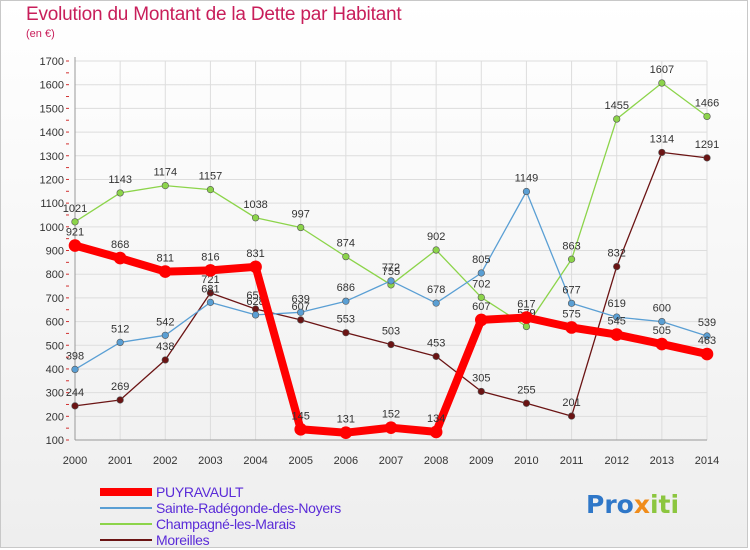 The height and width of the screenshot is (550, 750). What do you see at coordinates (571, 314) in the screenshot?
I see `data-label: 575` at bounding box center [571, 314].